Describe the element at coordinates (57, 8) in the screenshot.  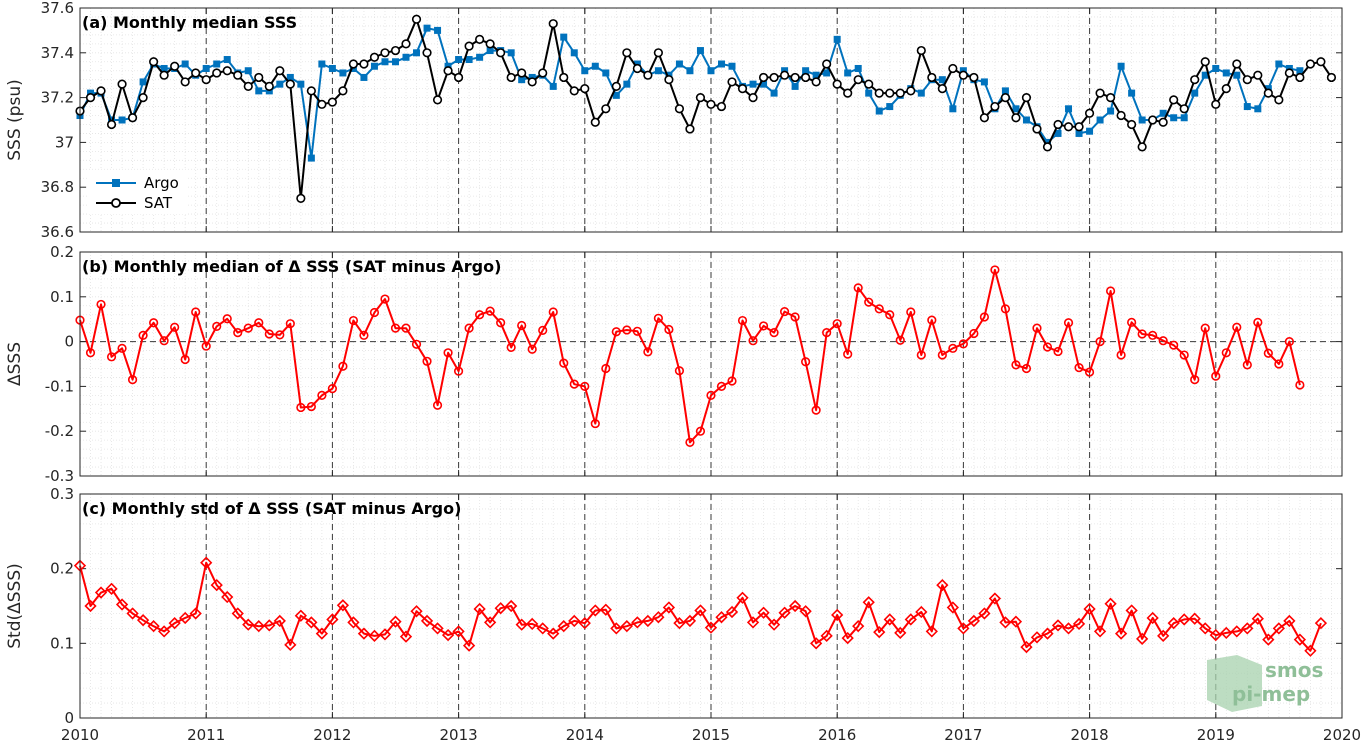
I see `y-tick-label: 37.6` at that location.